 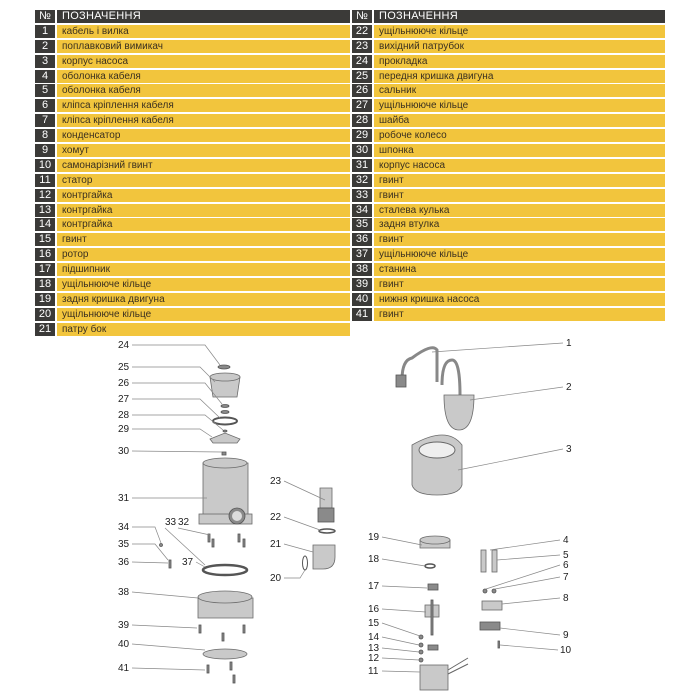 I want to click on part-nuts, so click(x=421, y=648).